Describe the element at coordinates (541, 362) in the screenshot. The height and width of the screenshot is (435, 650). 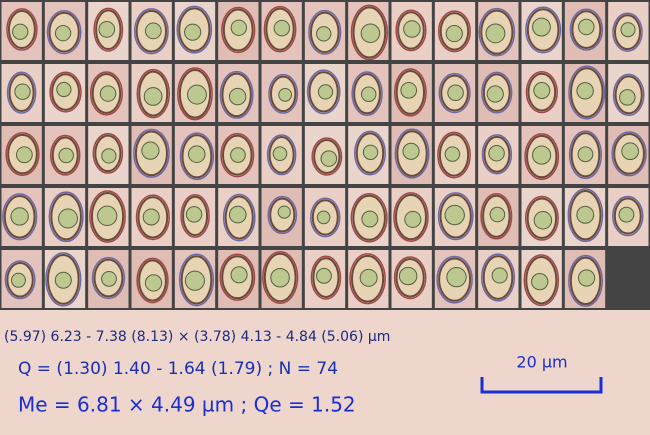
I see `scale-bar-label: 20 µm` at that location.